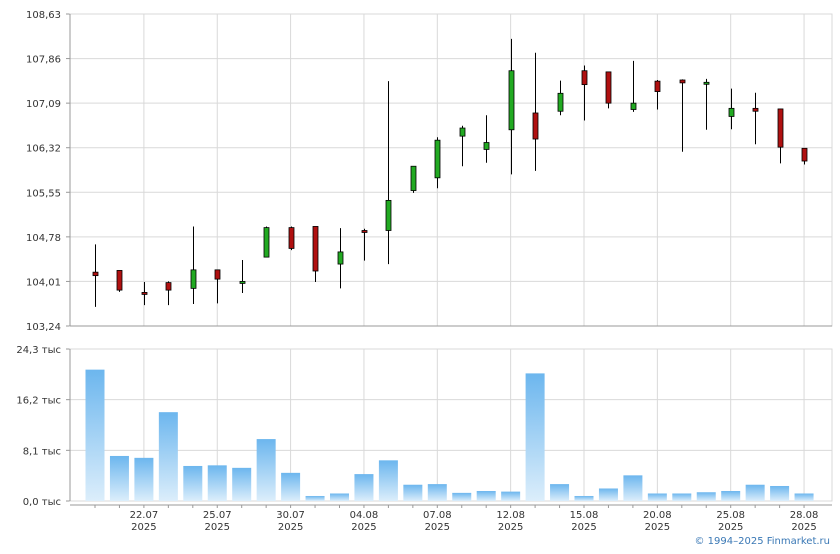 The image size is (840, 554). Describe the element at coordinates (364, 515) in the screenshot. I see `x-tick-label-date: 04.08` at that location.